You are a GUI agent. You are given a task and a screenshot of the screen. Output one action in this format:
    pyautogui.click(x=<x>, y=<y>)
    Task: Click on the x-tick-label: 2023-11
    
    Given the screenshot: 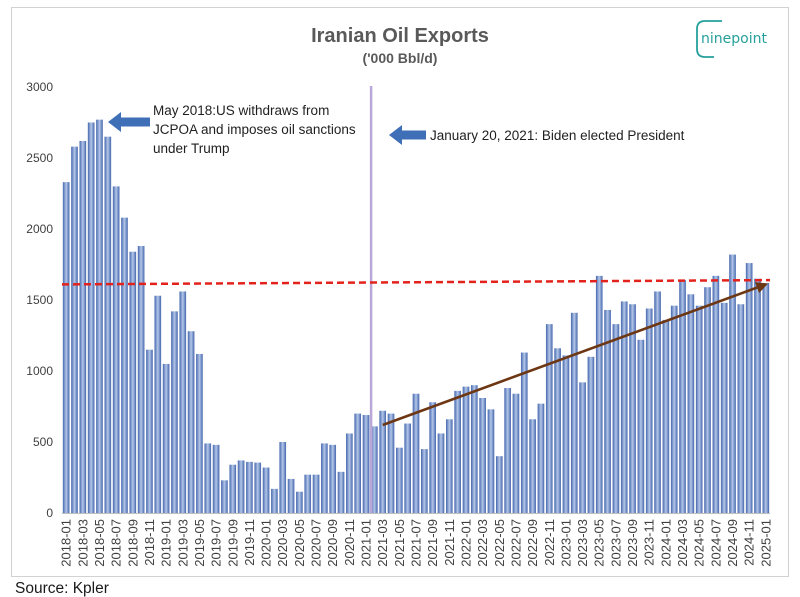 What is the action you would take?
    pyautogui.click(x=649, y=542)
    